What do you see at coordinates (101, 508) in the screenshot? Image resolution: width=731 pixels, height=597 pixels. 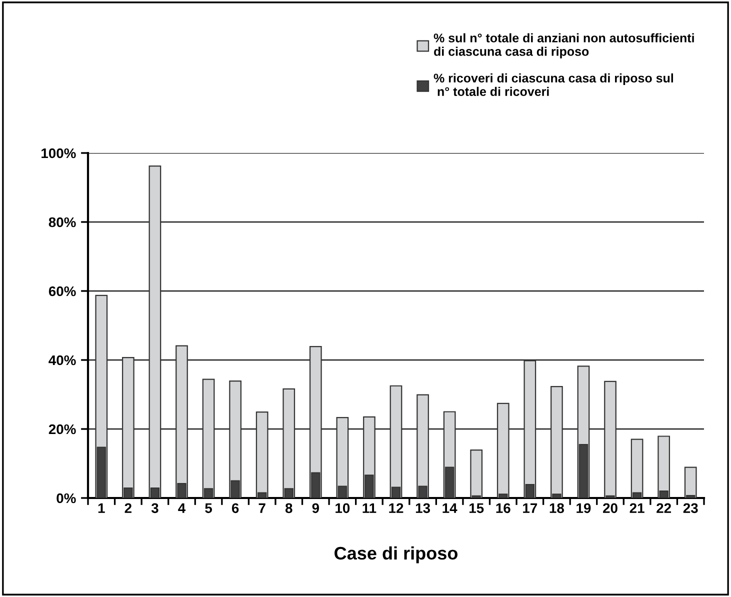 I see `x-tick-label: 1` at bounding box center [101, 508].